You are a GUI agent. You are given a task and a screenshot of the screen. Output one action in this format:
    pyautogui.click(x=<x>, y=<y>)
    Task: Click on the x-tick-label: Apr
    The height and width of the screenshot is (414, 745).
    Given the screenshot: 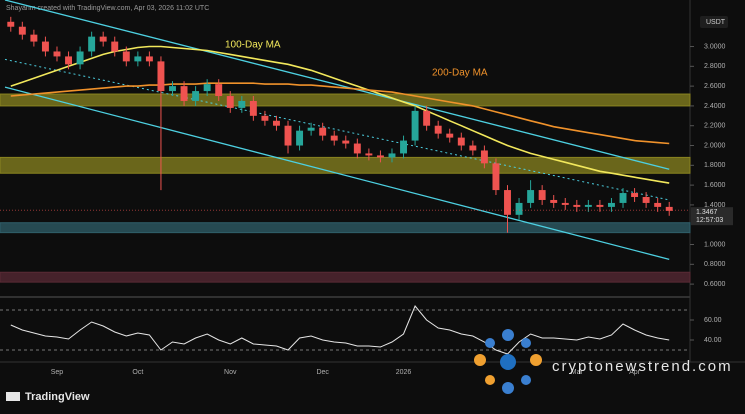 What is the action you would take?
    pyautogui.click(x=635, y=372)
    